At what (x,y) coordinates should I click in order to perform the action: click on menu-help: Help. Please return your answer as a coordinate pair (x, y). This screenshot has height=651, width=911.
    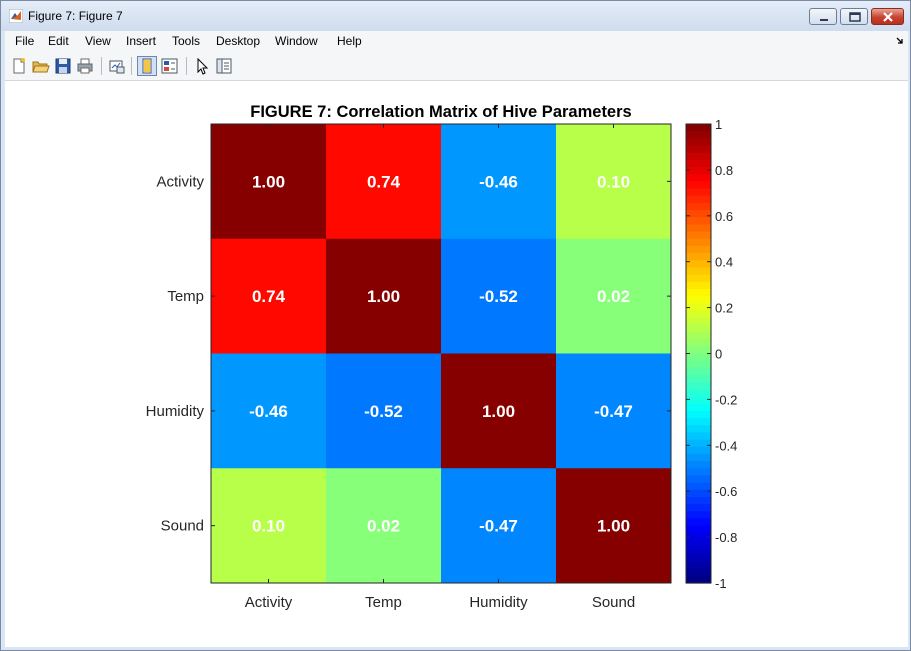
    Looking at the image, I should click on (349, 41).